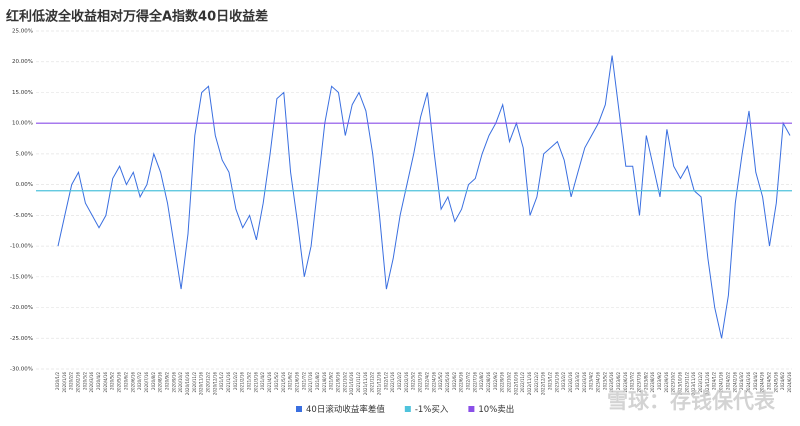  I want to click on x-tick-label: 2021/8/2, so click(317, 381).